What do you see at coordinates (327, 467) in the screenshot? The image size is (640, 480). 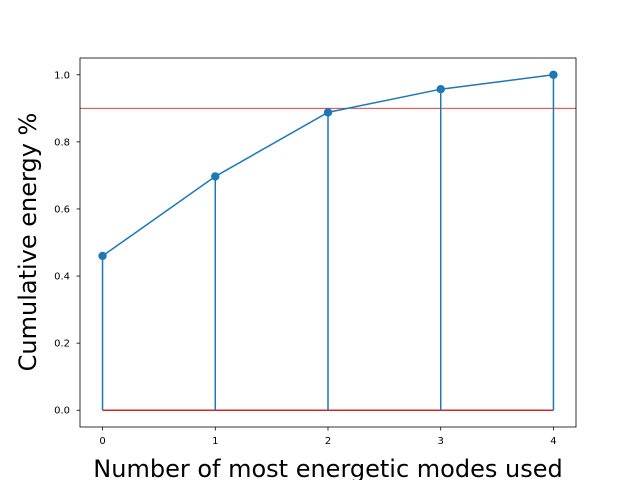 I see `x-axis-label: Number of most energetic modes used` at bounding box center [327, 467].